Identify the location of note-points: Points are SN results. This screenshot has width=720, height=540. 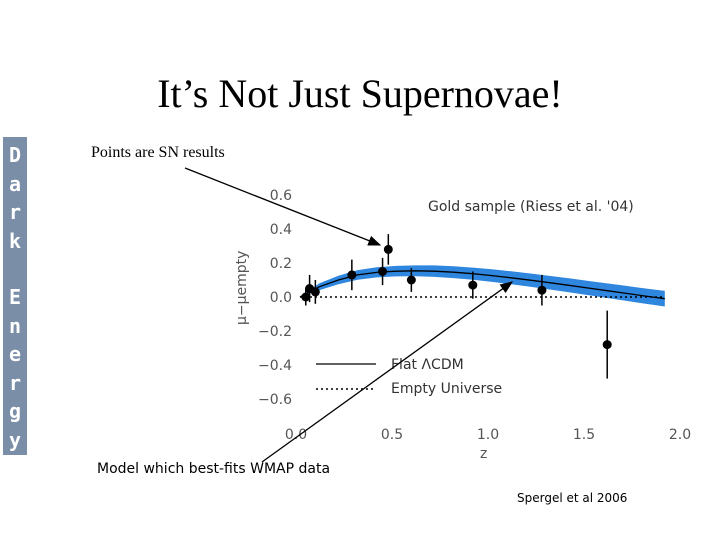
(158, 152).